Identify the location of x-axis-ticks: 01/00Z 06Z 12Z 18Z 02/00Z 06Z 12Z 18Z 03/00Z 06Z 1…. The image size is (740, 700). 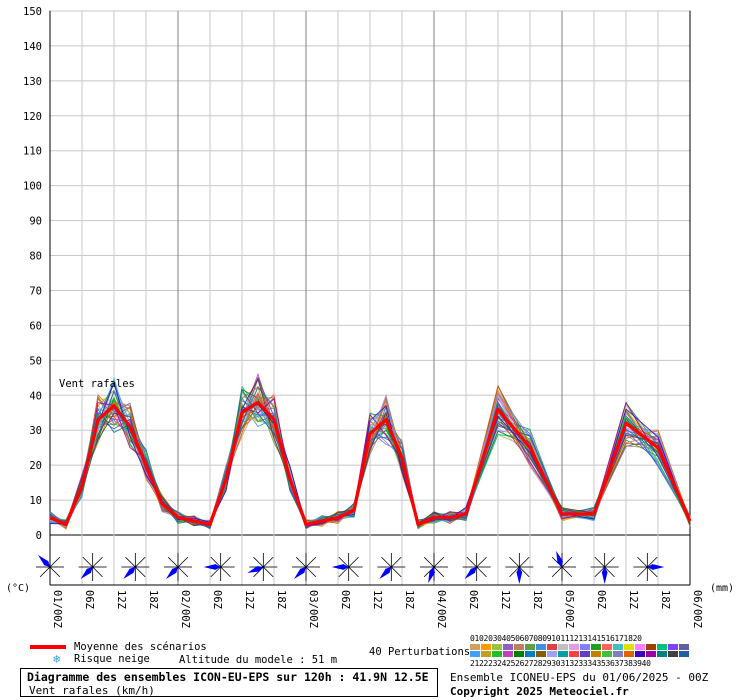
(377, 609).